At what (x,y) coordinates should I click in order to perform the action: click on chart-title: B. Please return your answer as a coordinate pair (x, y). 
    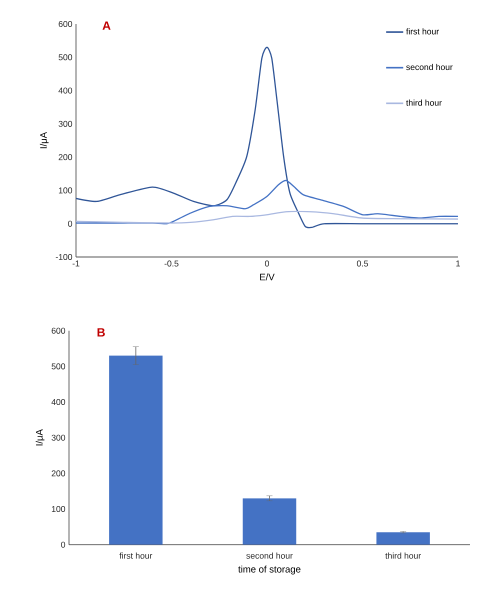
    Looking at the image, I should click on (101, 332).